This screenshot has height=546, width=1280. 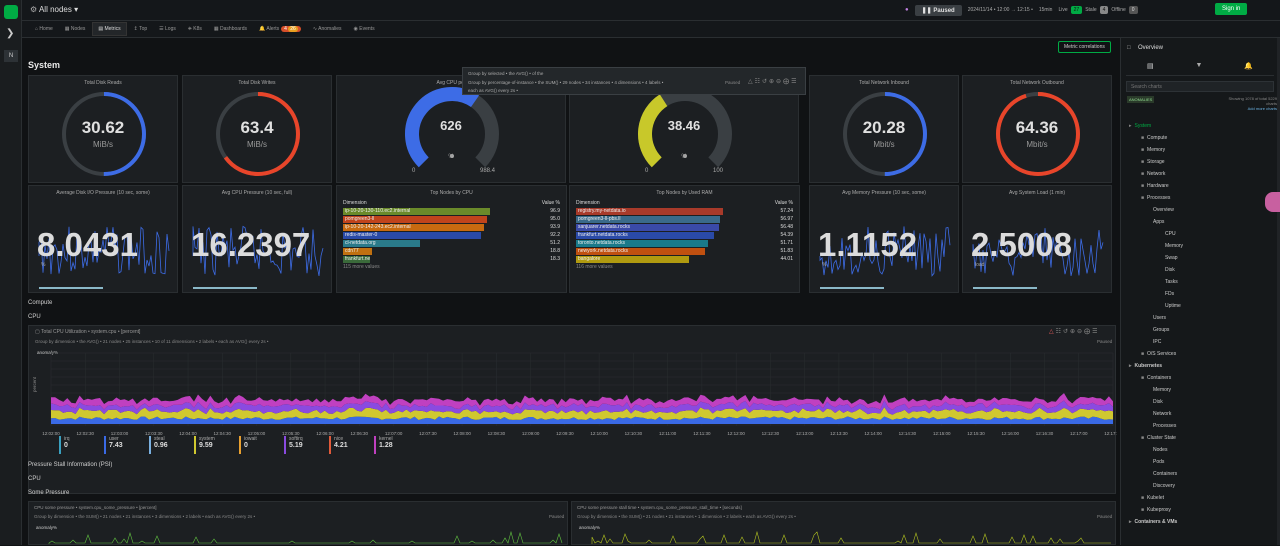 I want to click on tree-item: ■ Processes, so click(x=1204, y=198).